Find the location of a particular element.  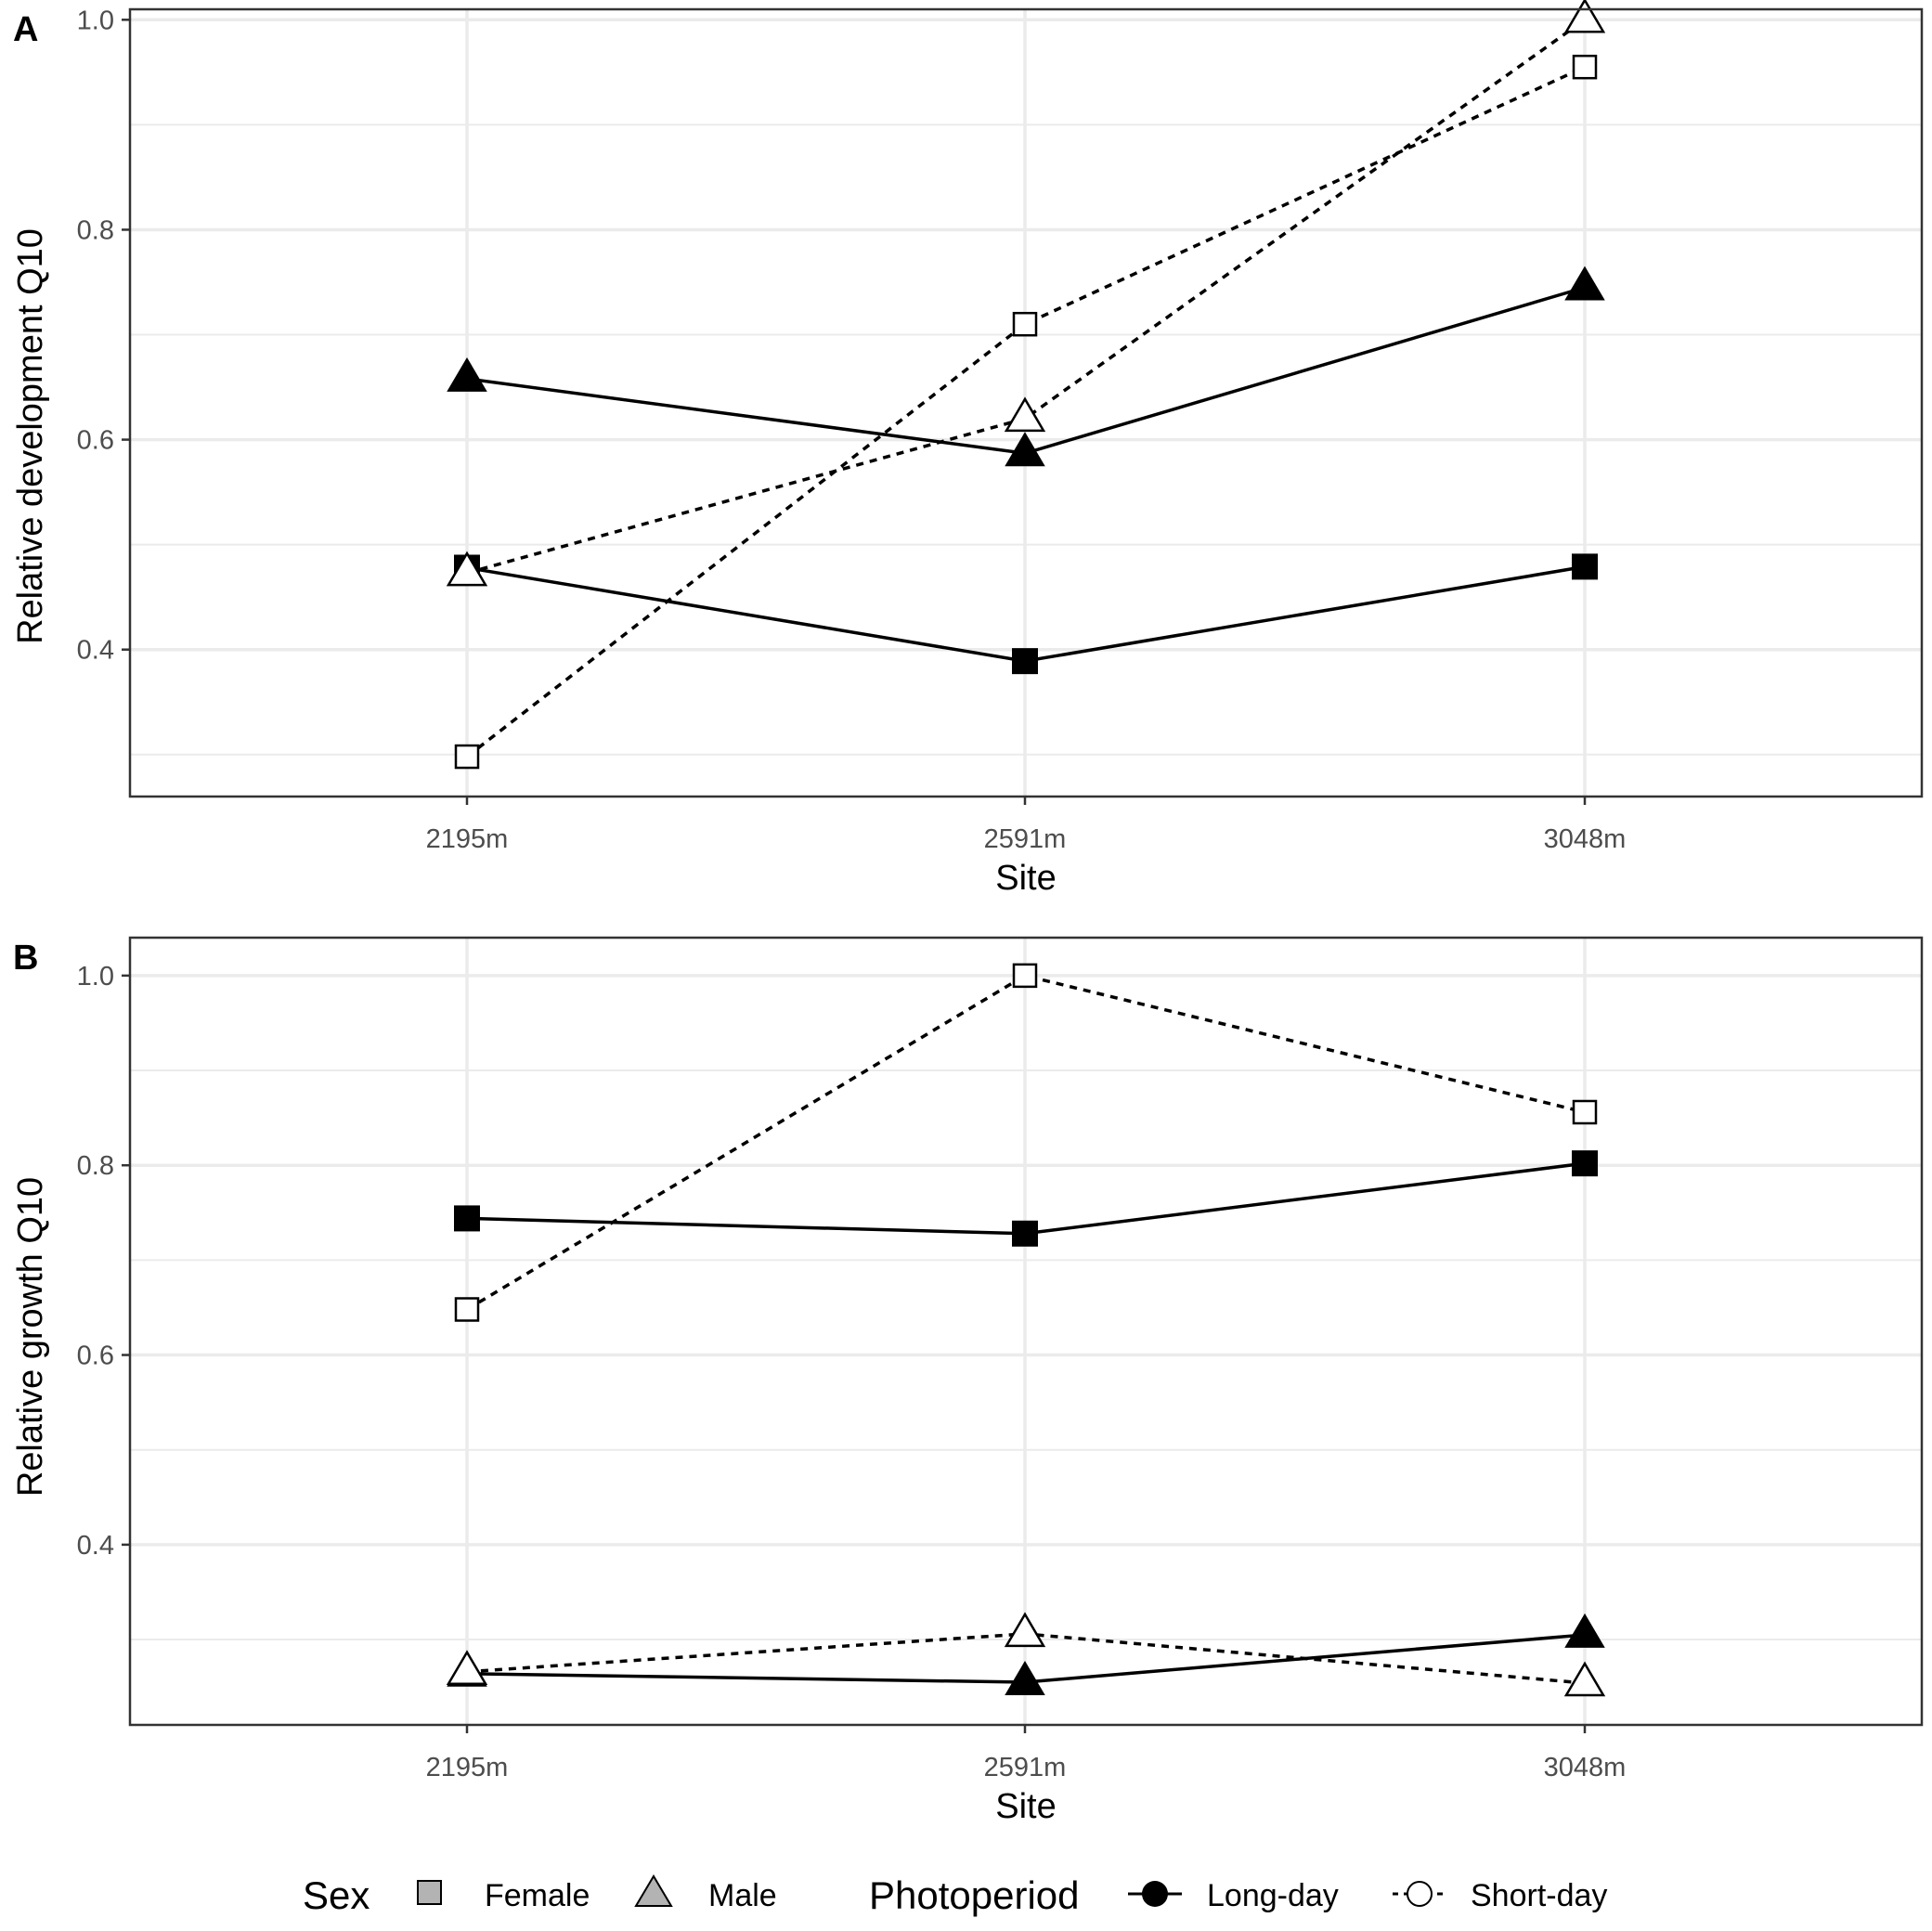

legend-short-day-label: Short-day is located at coordinates (1539, 1895).